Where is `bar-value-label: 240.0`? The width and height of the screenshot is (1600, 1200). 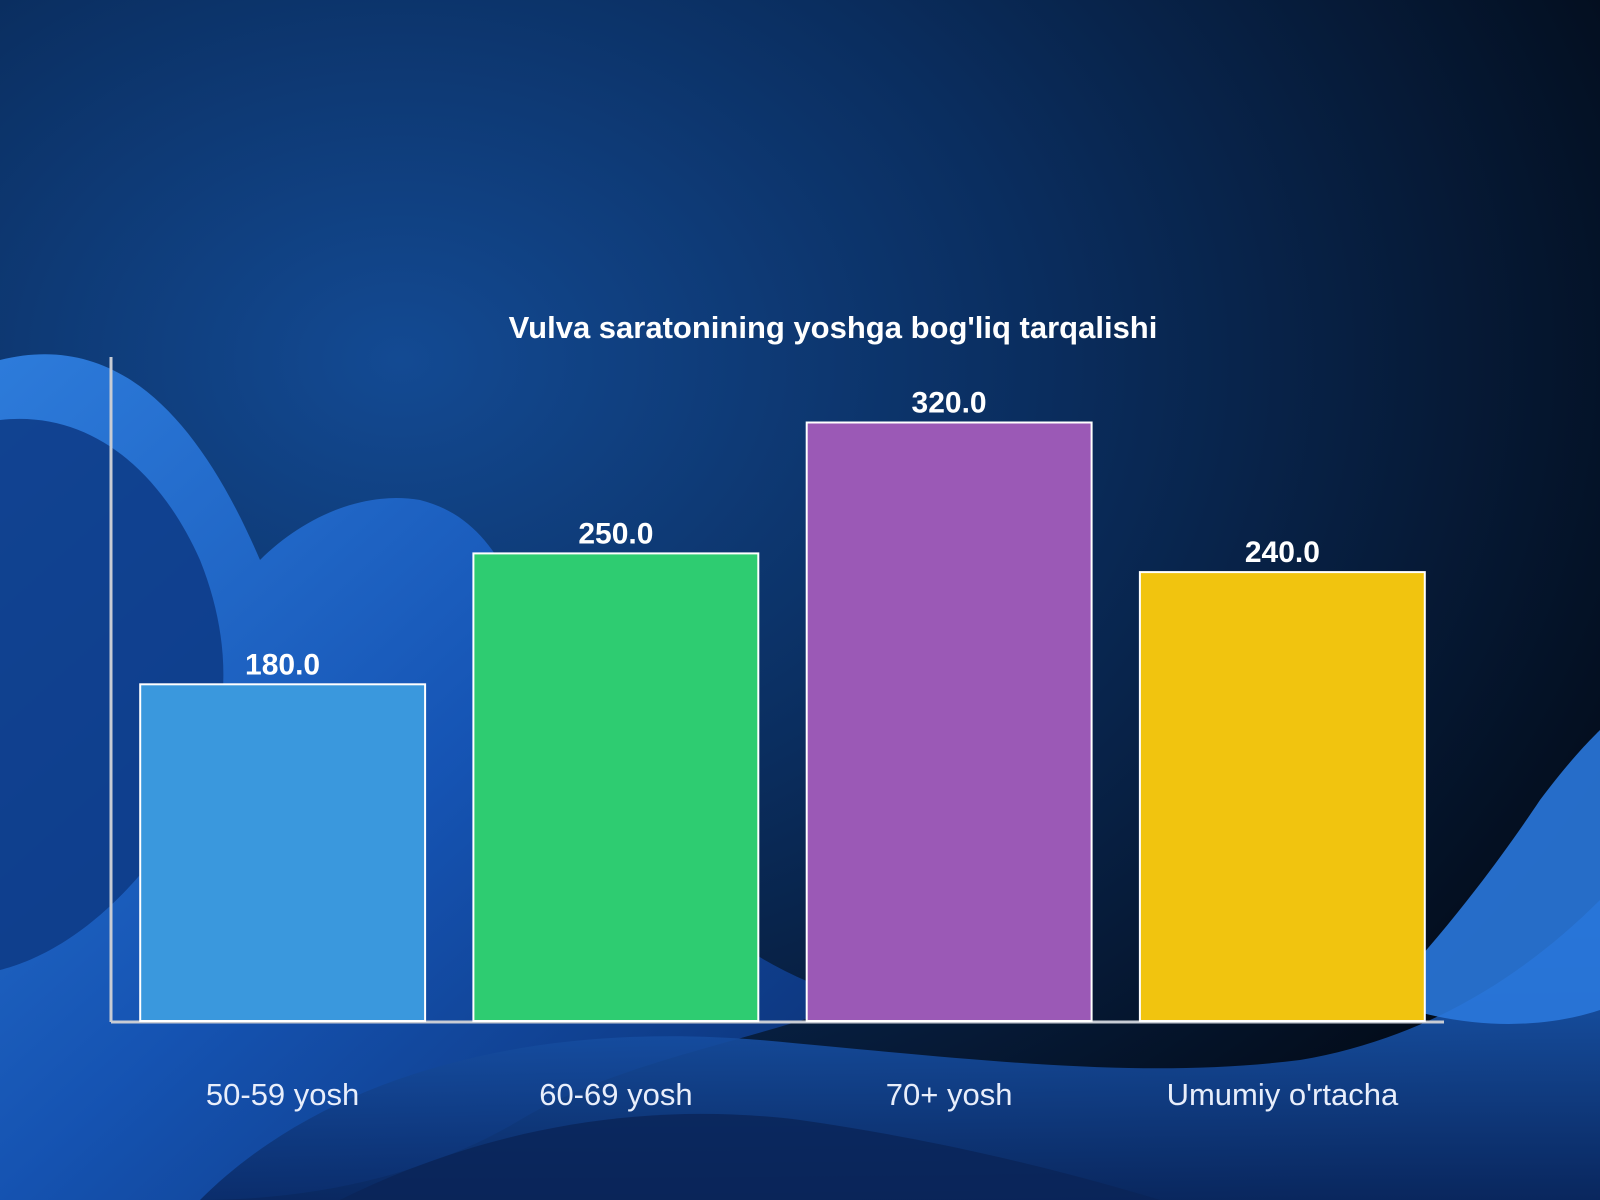 bar-value-label: 240.0 is located at coordinates (1282, 552).